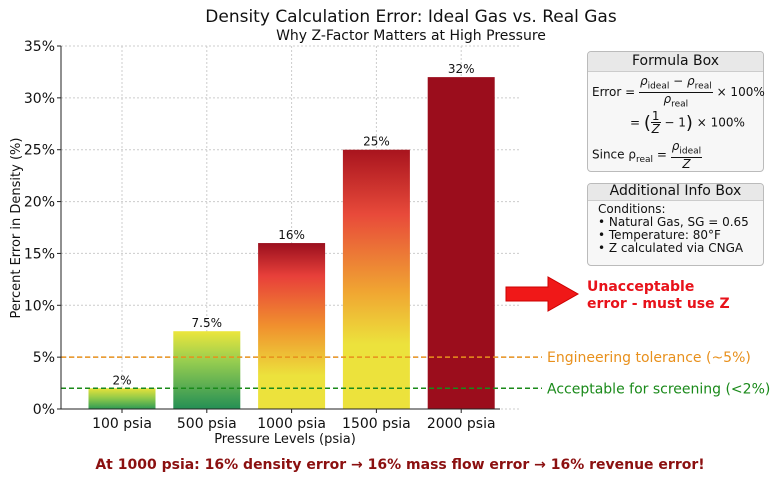 The height and width of the screenshot is (480, 772). Describe the element at coordinates (658, 389) in the screenshot. I see `reference-line-label: Acceptable for screening (<2%)` at that location.